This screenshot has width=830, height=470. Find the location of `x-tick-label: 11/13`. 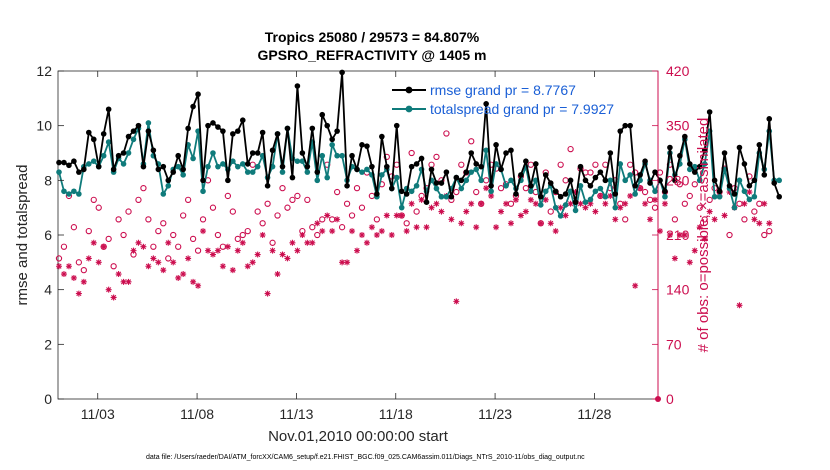

x-tick-label: 11/13 is located at coordinates (296, 414).